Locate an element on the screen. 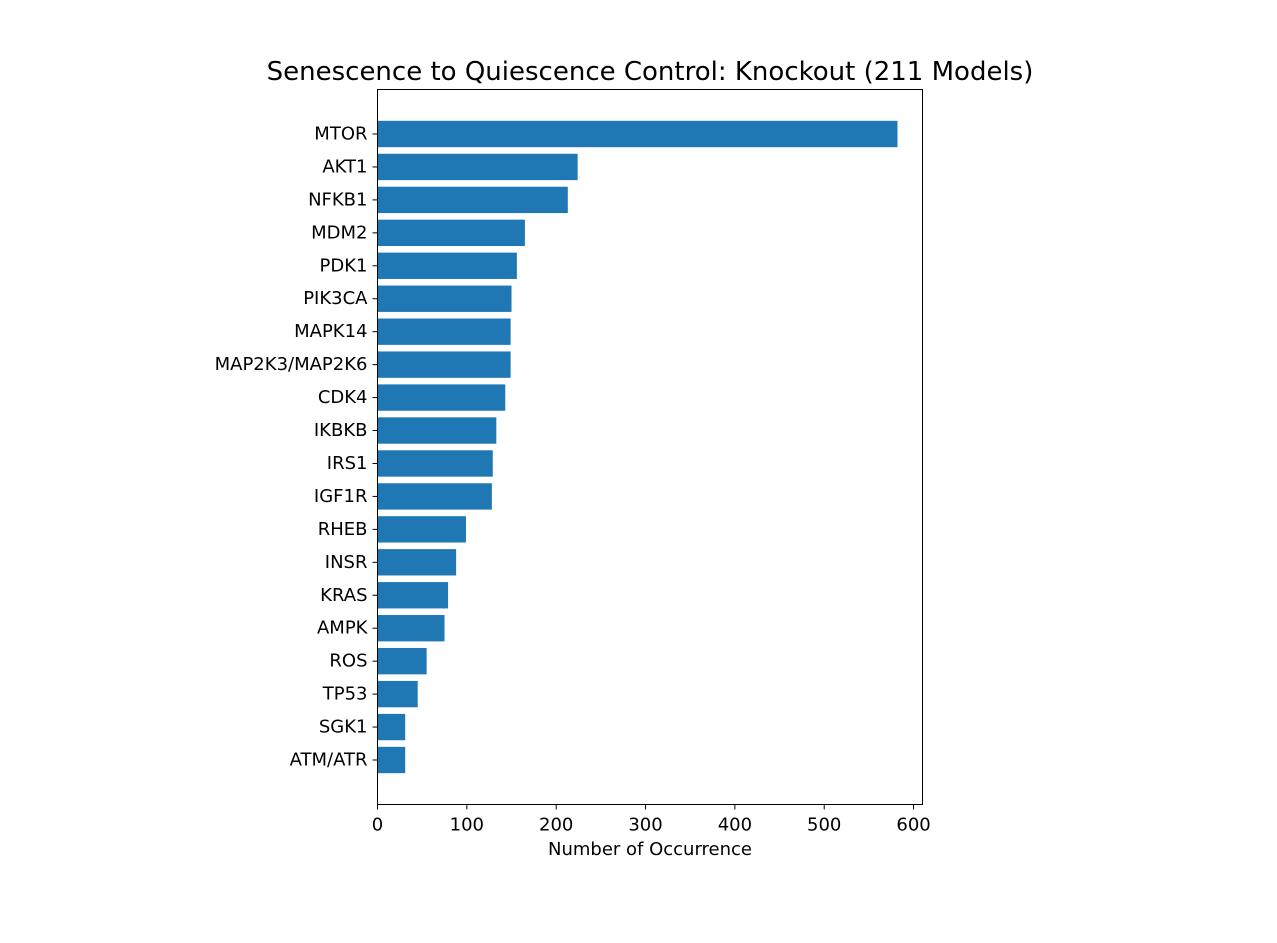  bar-sgk1 is located at coordinates (391, 727).